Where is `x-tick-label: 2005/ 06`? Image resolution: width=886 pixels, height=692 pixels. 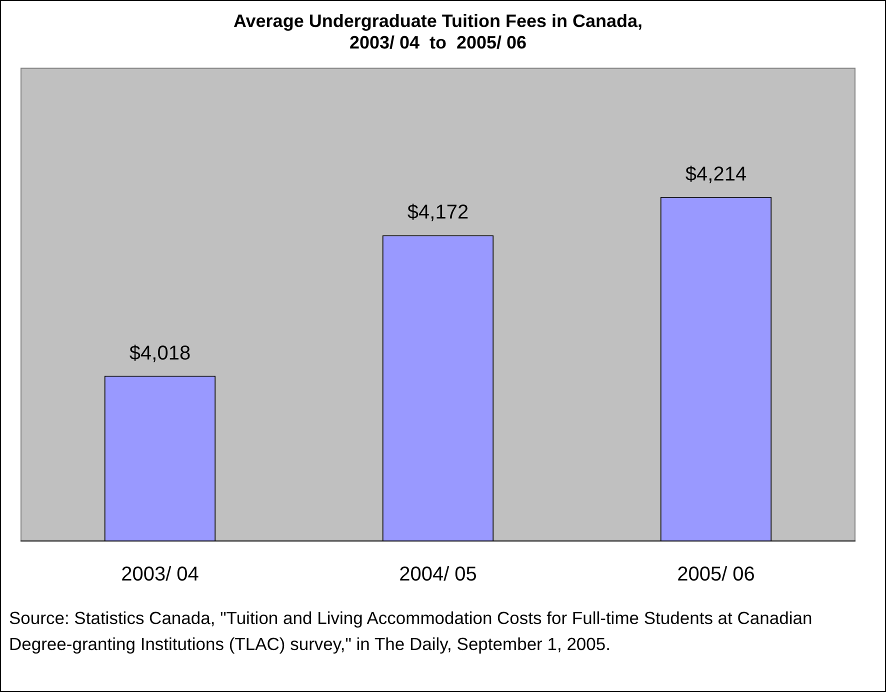
x-tick-label: 2005/ 06 is located at coordinates (716, 575).